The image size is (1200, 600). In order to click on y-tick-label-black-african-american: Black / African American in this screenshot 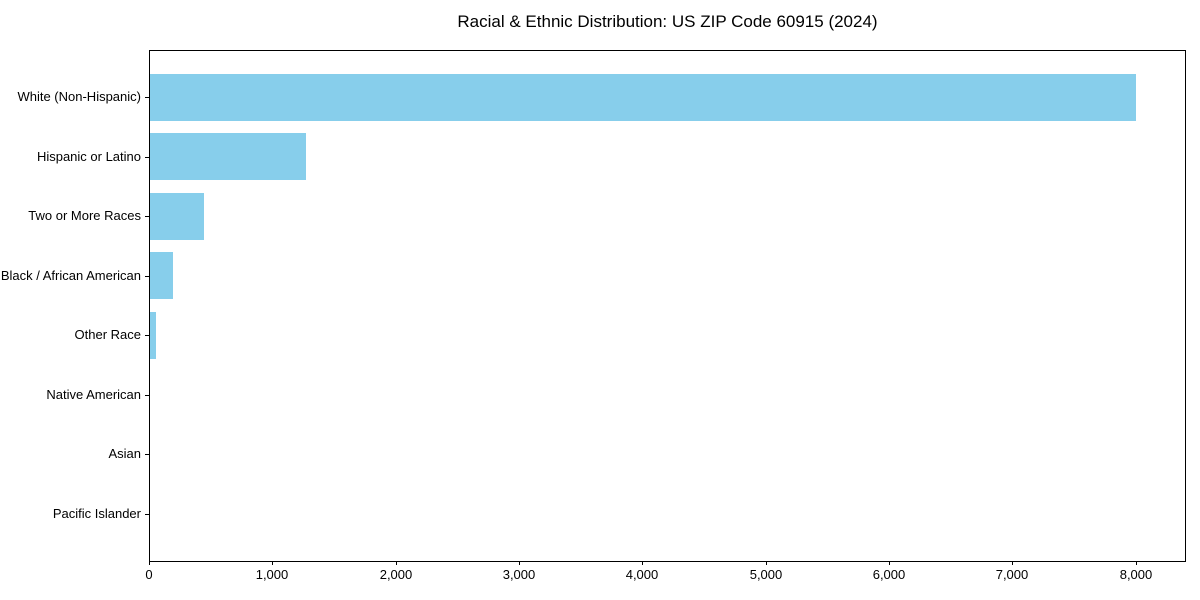, I will do `click(70, 275)`.